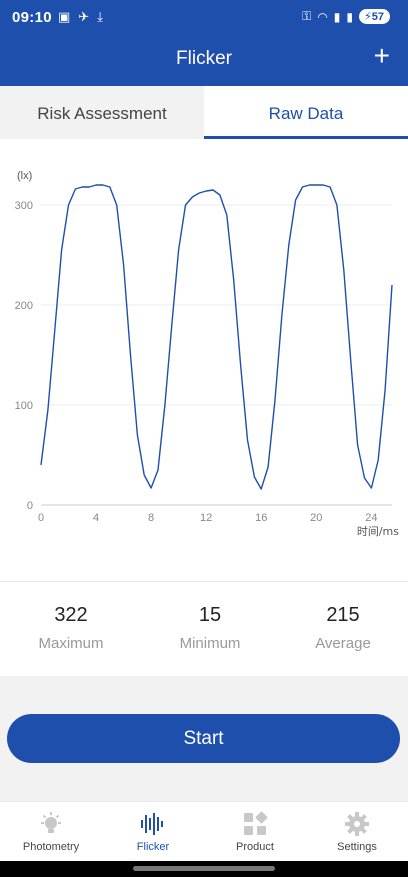 This screenshot has height=877, width=408. What do you see at coordinates (378, 531) in the screenshot?
I see `x-axis-label: 时间/ms` at bounding box center [378, 531].